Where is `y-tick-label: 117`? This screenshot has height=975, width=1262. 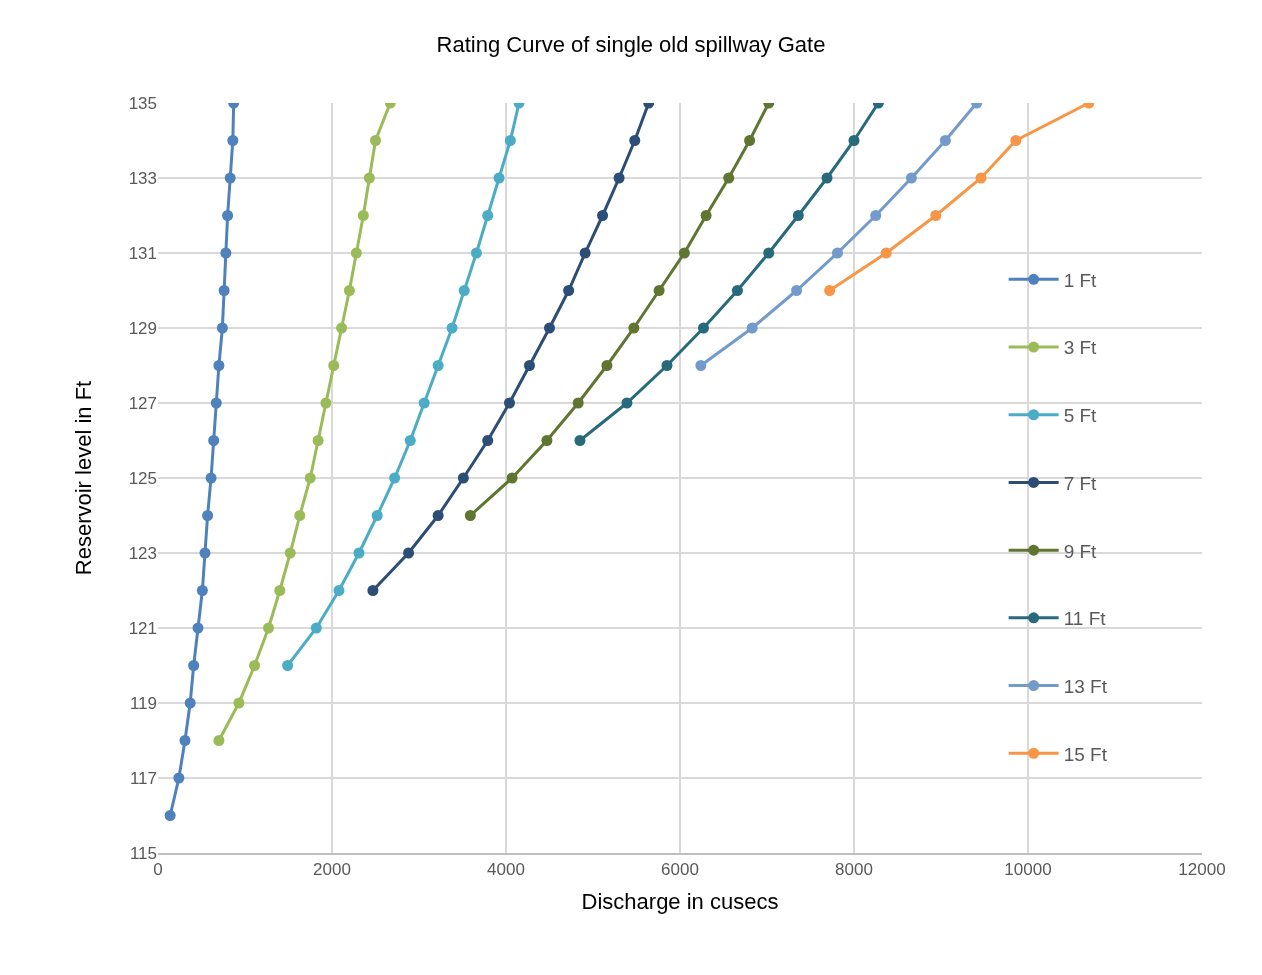
y-tick-label: 117 is located at coordinates (143, 778).